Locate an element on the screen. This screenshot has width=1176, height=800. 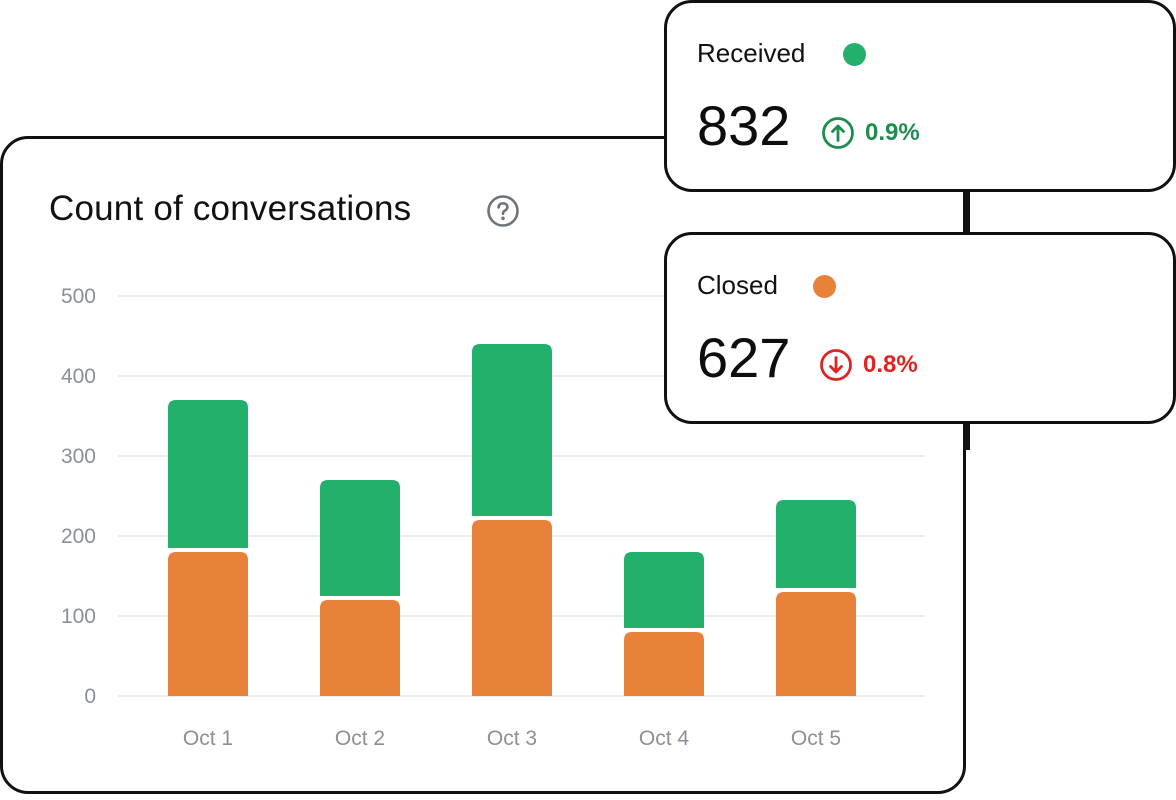
received-dot is located at coordinates (854, 54).